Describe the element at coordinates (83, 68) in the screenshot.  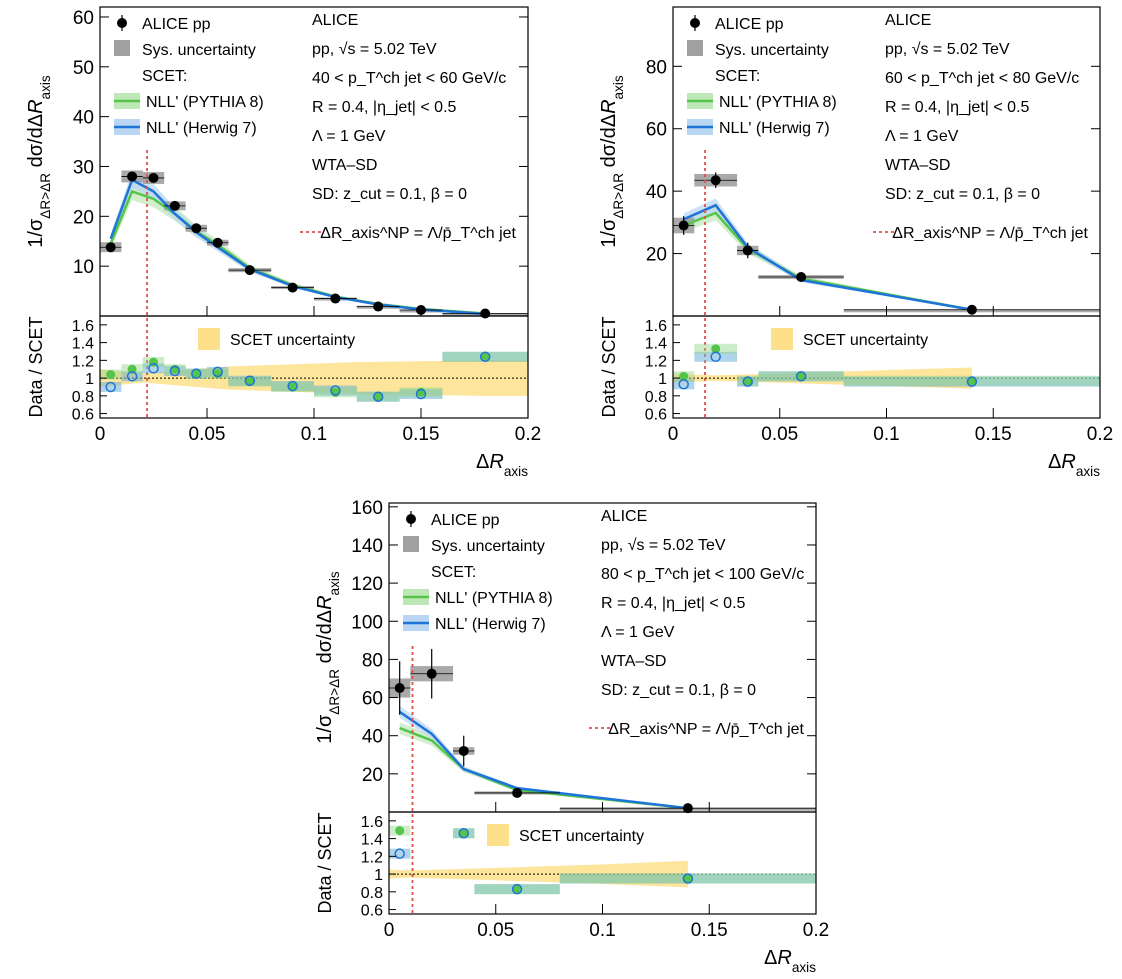
I see `ytick-label: 50` at that location.